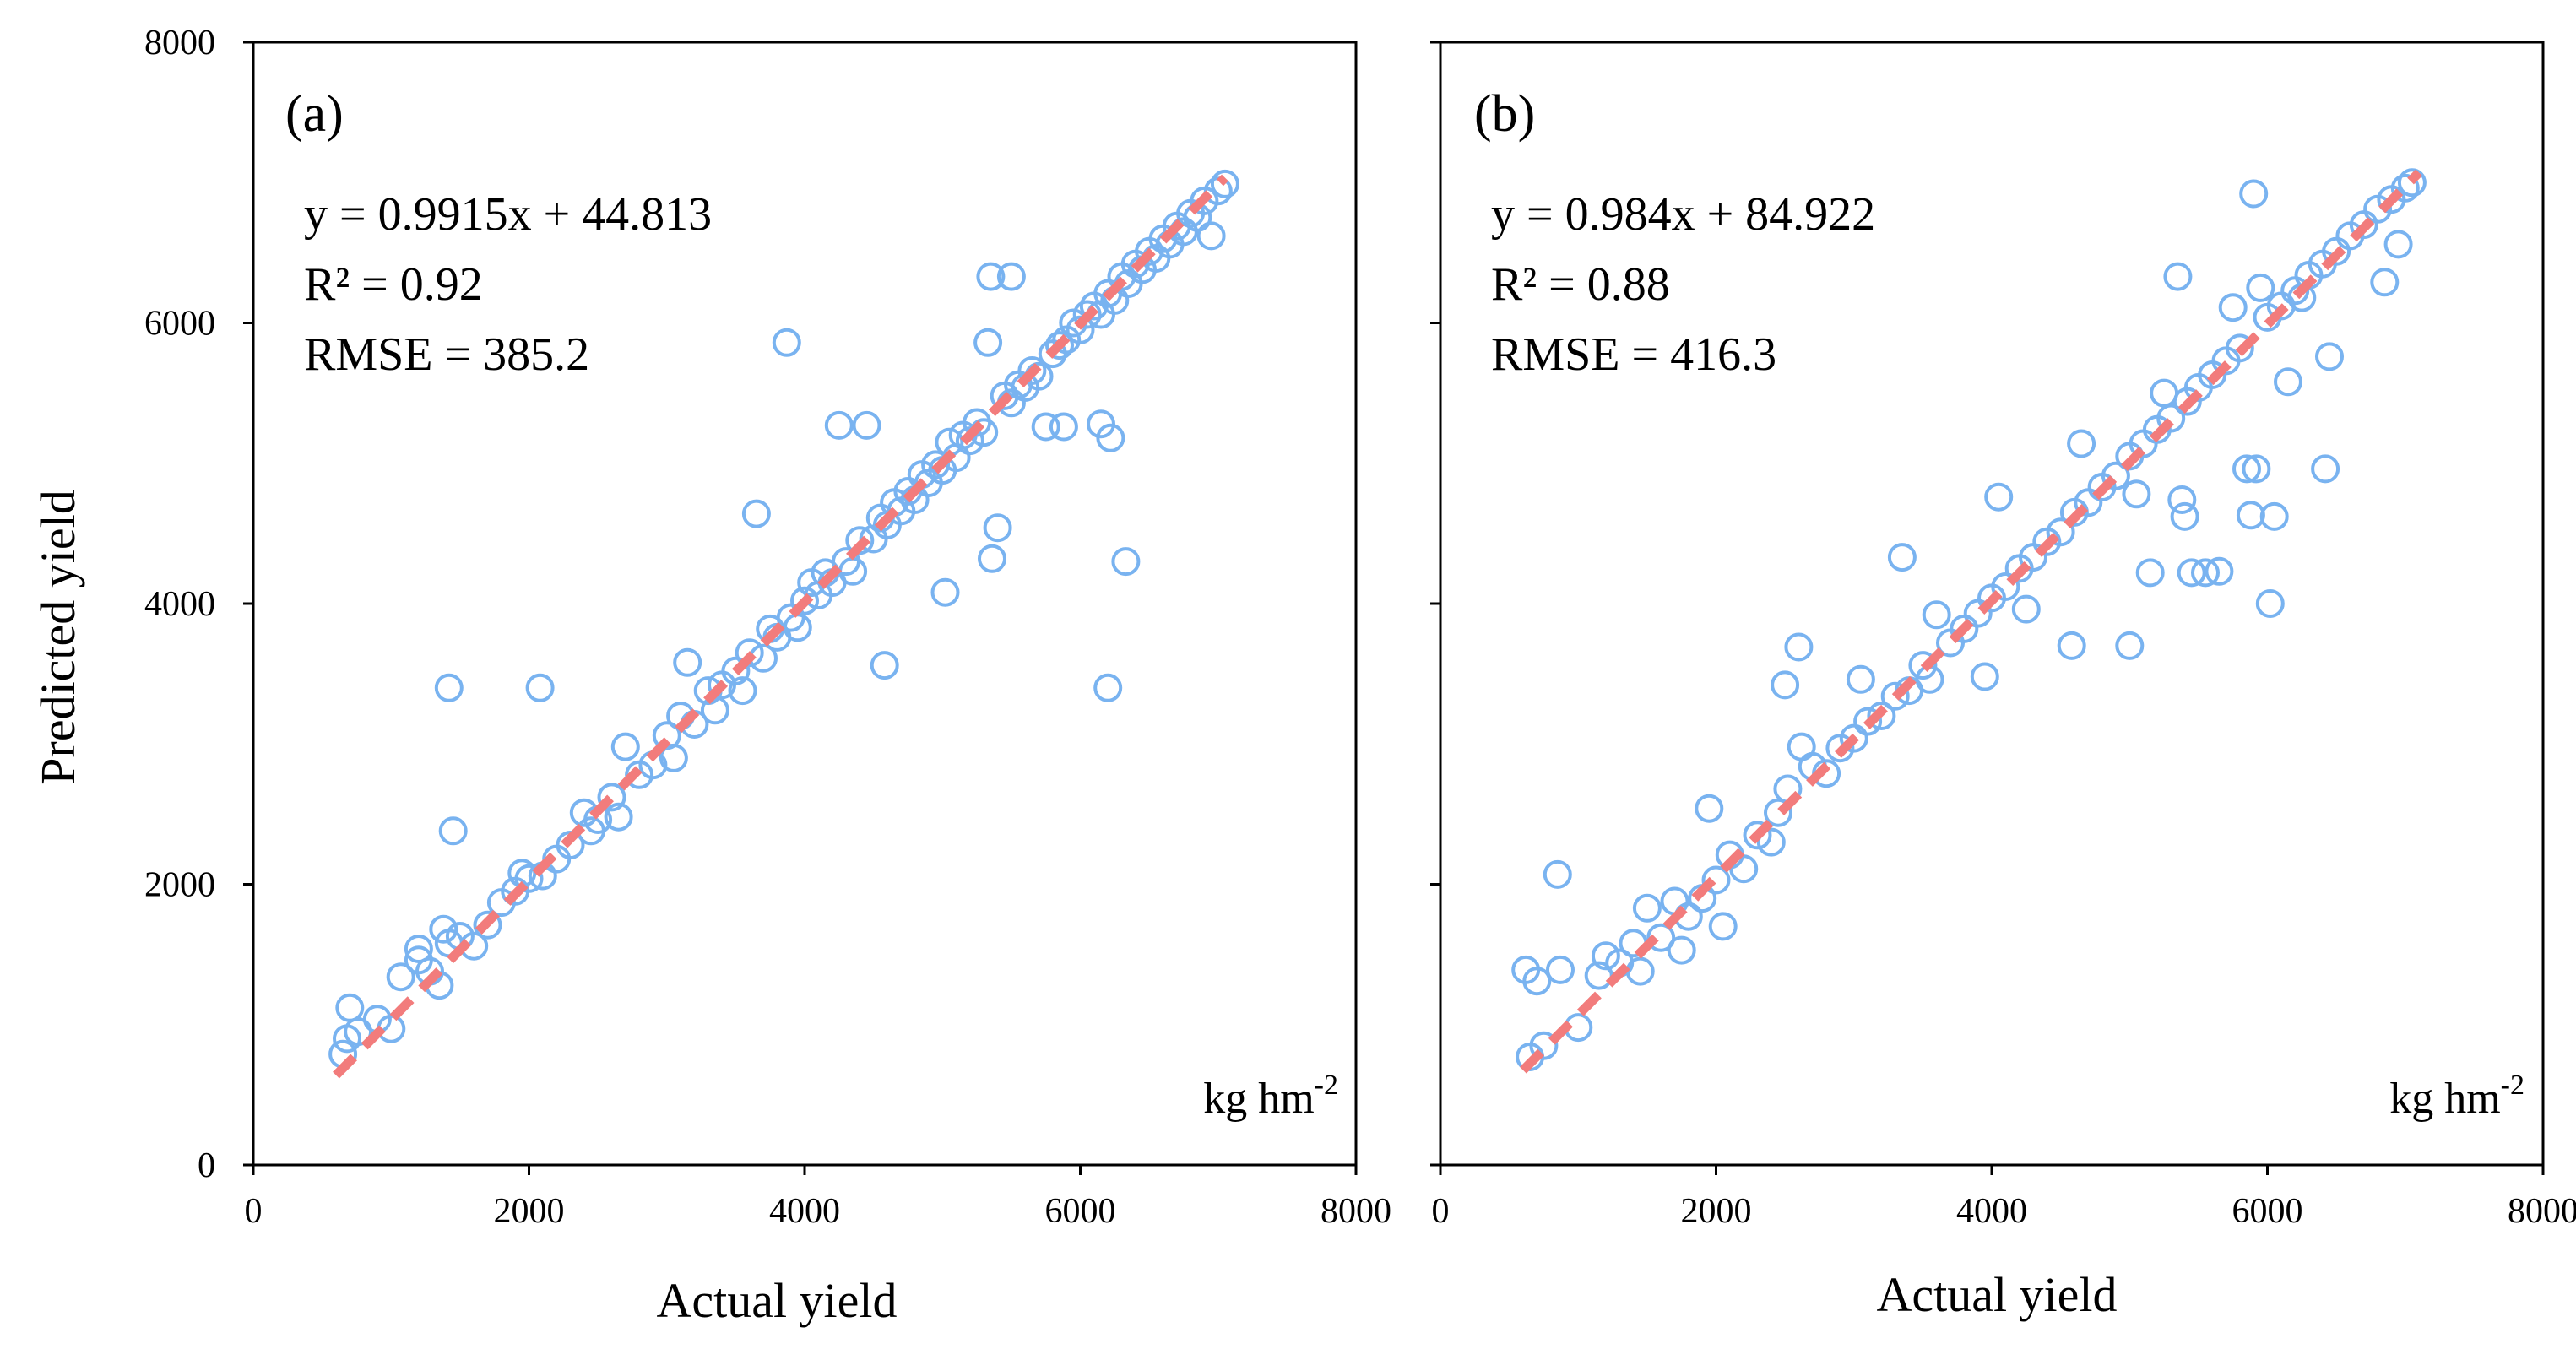 The width and height of the screenshot is (2576, 1349). Describe the element at coordinates (1356, 1212) in the screenshot. I see `panel-a-x-tick-label: 8000` at that location.